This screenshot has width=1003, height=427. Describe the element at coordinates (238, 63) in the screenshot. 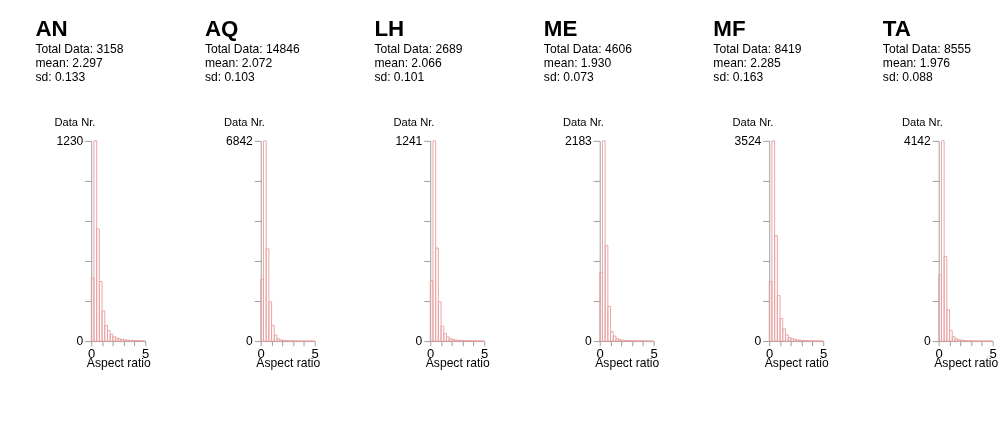

I see `text: mean: 2.072` at that location.